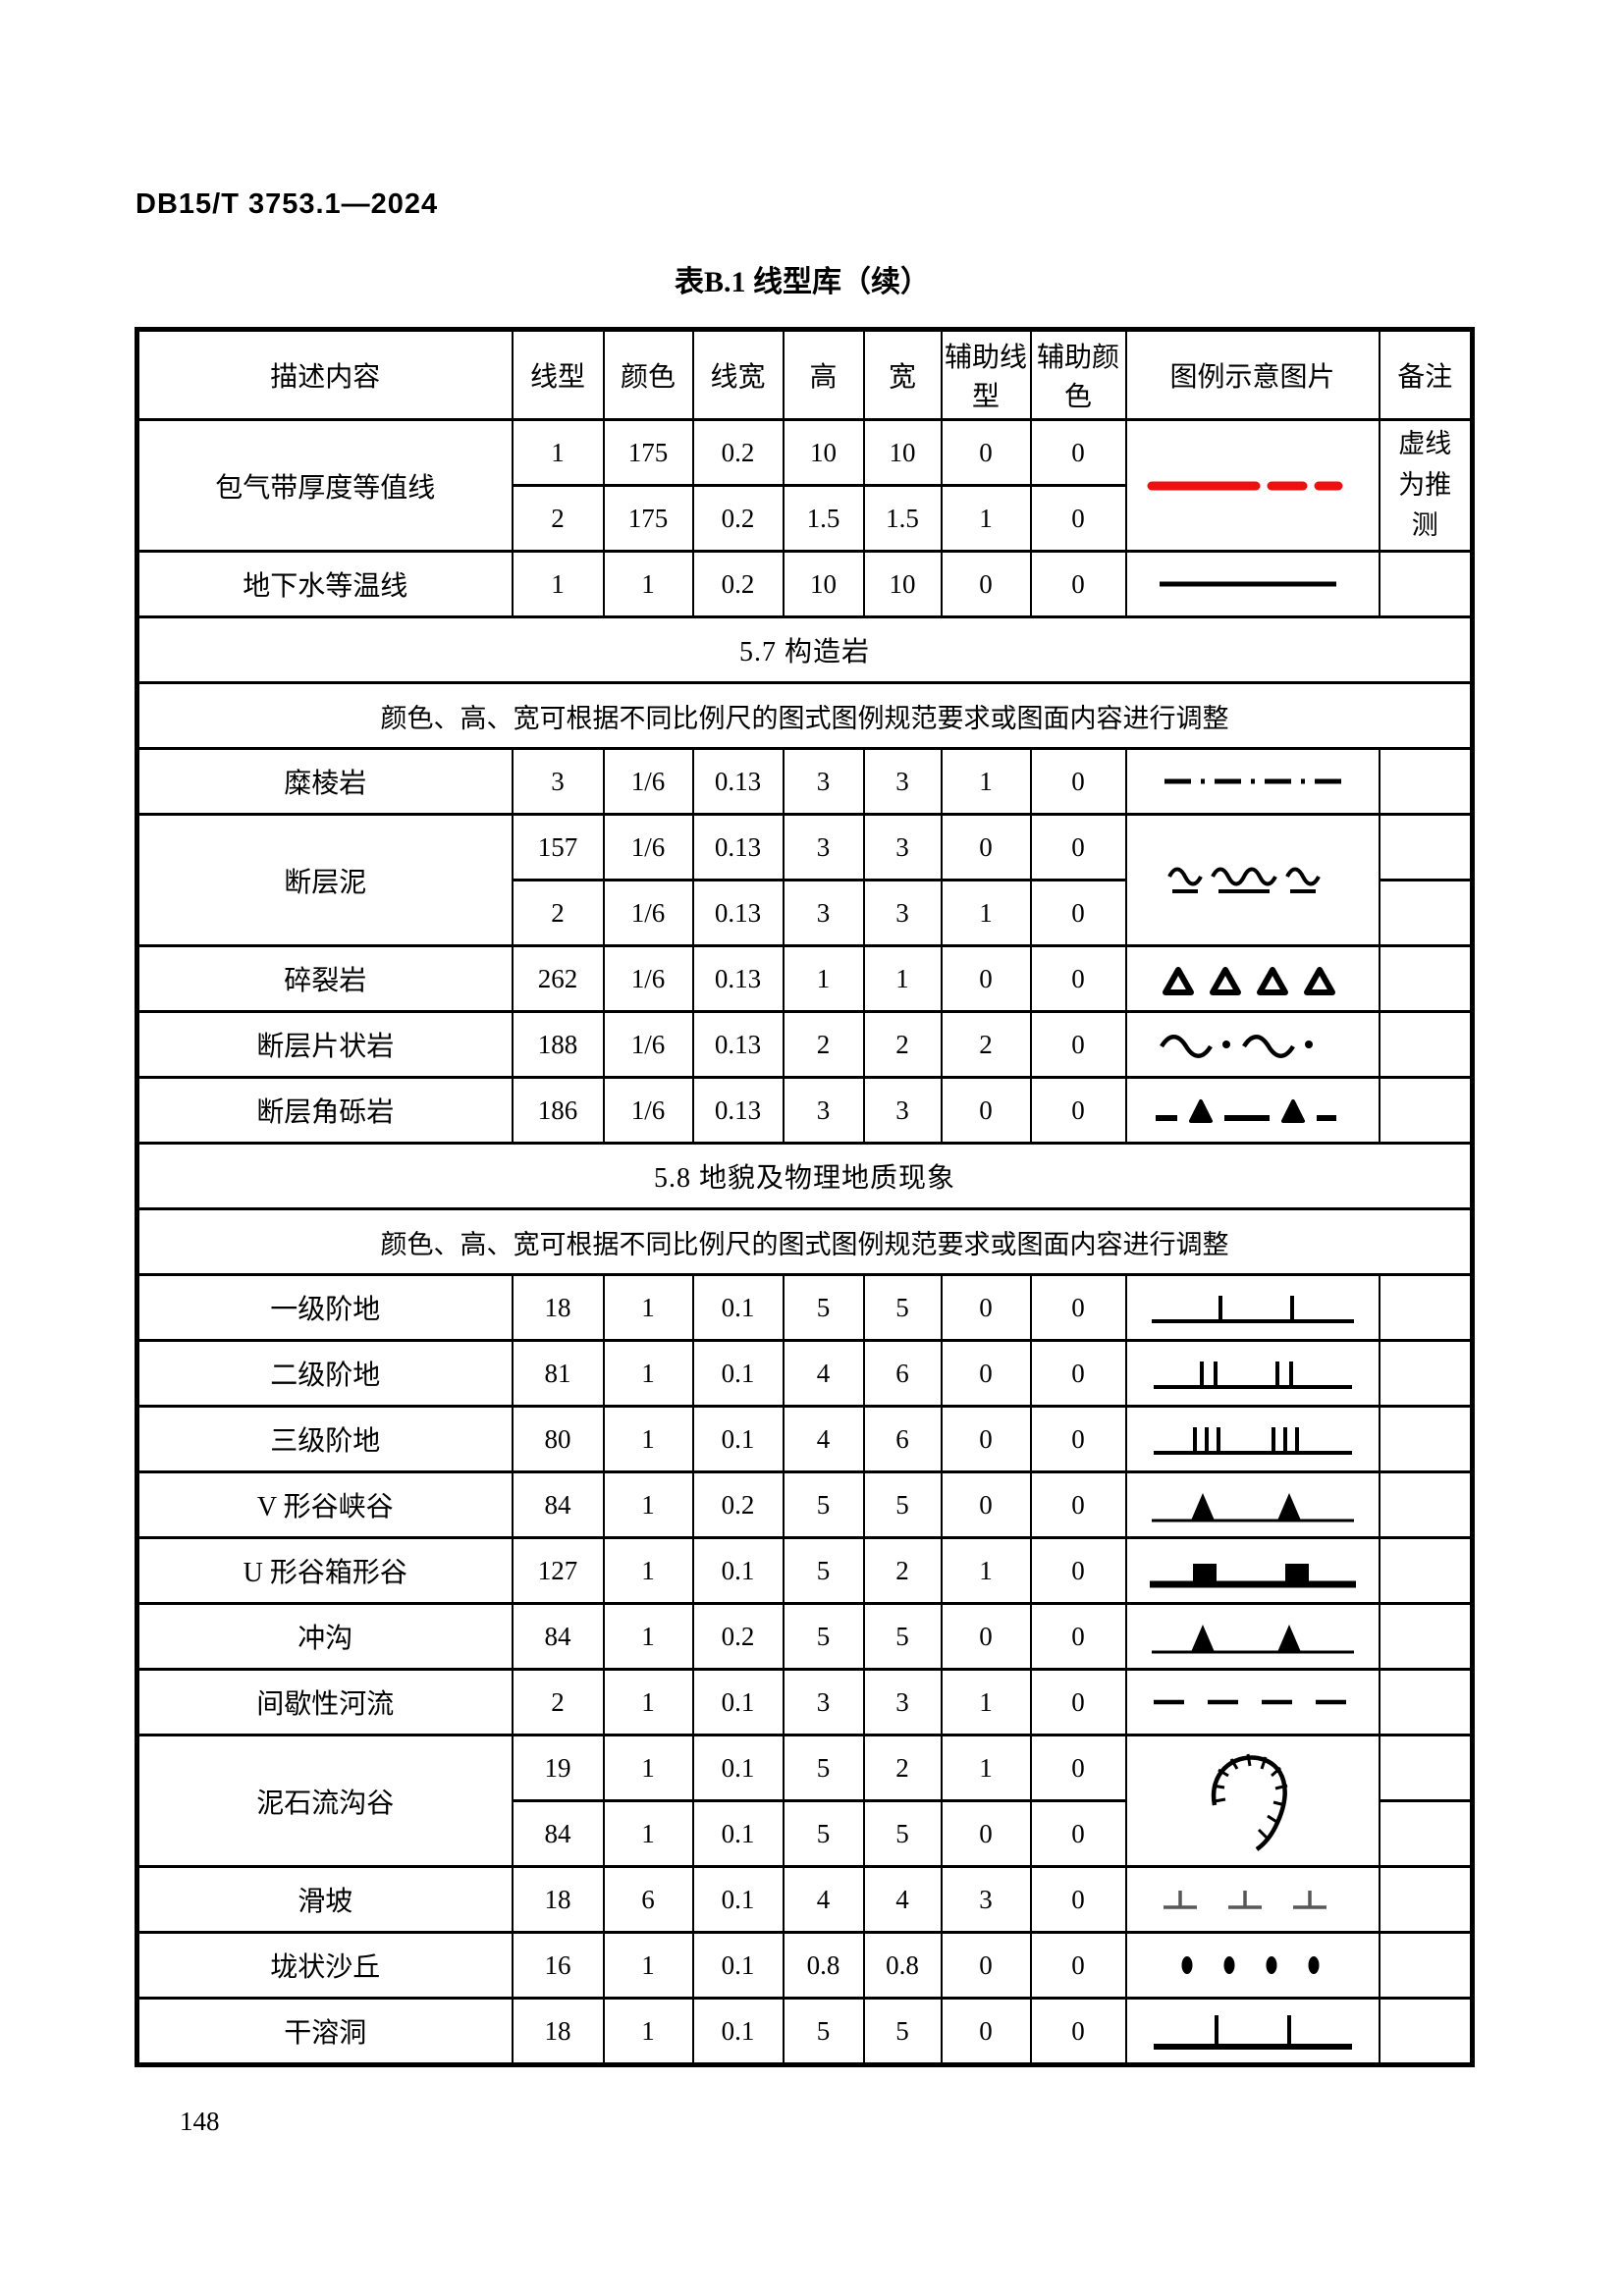 The height and width of the screenshot is (2296, 1624). What do you see at coordinates (823, 518) in the screenshot?
I see `value-cell: 1.5` at bounding box center [823, 518].